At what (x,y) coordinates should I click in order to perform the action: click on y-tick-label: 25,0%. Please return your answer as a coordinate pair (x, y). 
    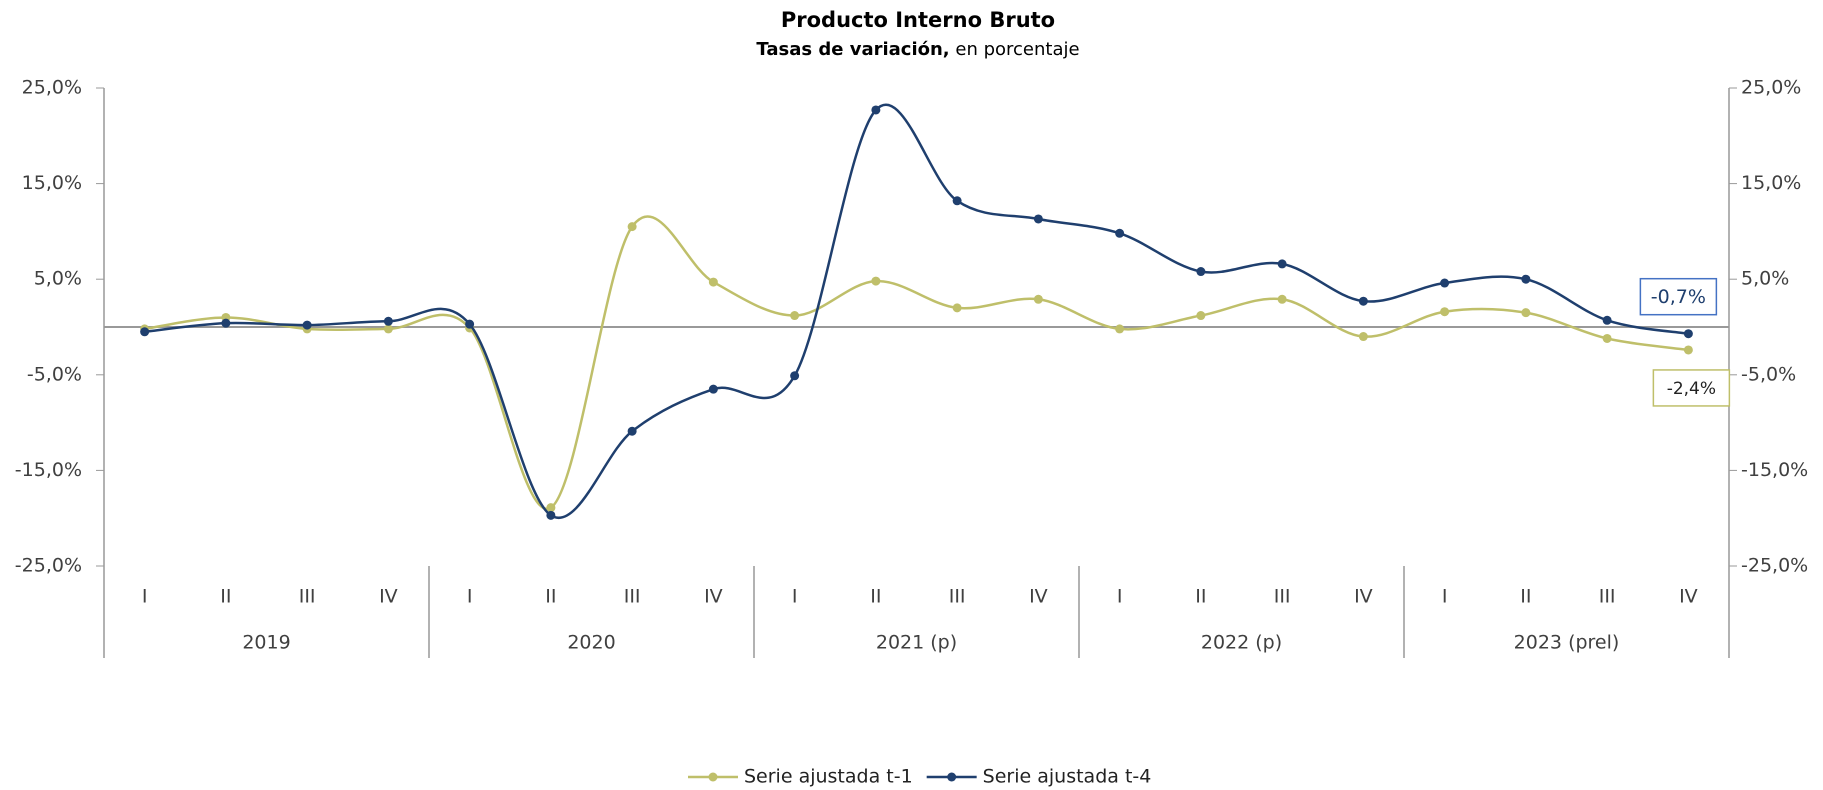
    Looking at the image, I should click on (52, 88).